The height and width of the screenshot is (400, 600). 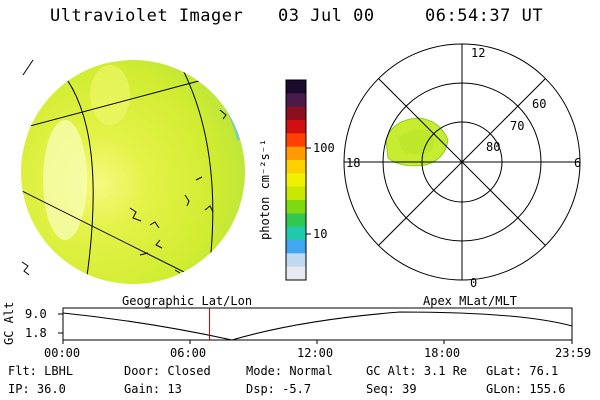 What do you see at coordinates (470, 301) in the screenshot?
I see `apex-title: Apex MLat/MLT` at bounding box center [470, 301].